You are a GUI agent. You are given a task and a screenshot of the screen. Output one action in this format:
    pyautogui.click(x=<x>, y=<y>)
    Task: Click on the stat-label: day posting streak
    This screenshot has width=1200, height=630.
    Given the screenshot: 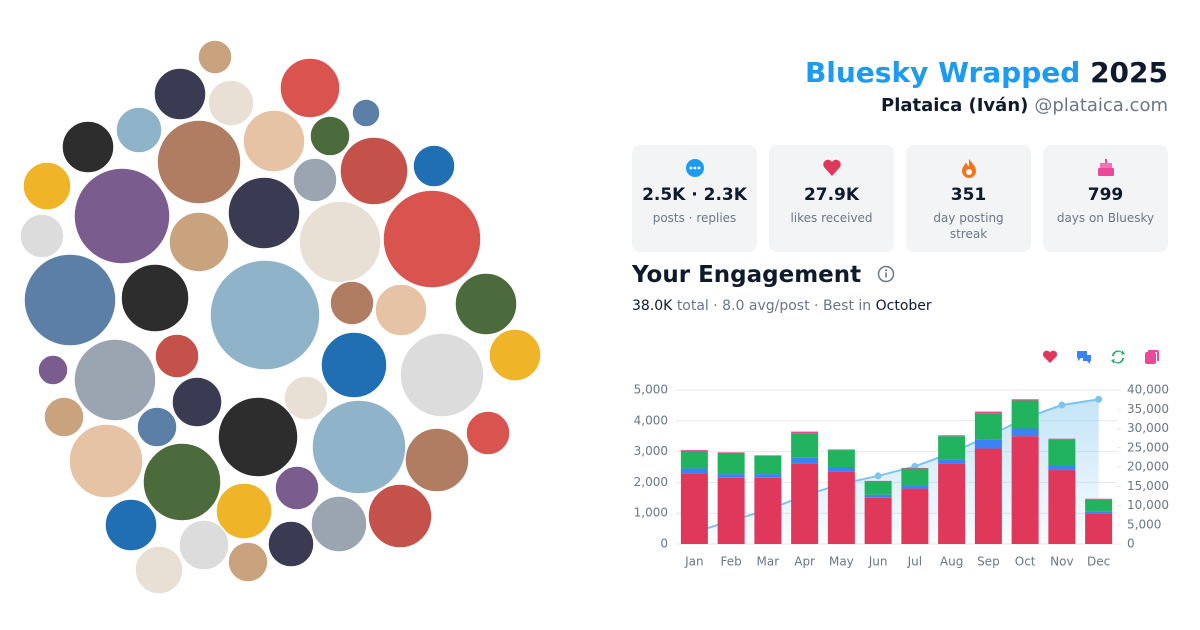 What is the action you would take?
    pyautogui.click(x=968, y=226)
    